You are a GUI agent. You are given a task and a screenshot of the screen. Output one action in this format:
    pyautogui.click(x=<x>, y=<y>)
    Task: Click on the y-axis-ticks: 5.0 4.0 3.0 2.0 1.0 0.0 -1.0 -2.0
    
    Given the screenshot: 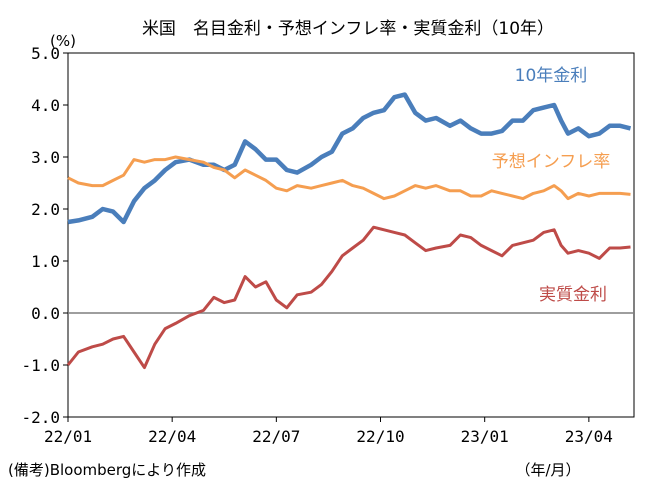 What is the action you would take?
    pyautogui.click(x=44, y=235)
    